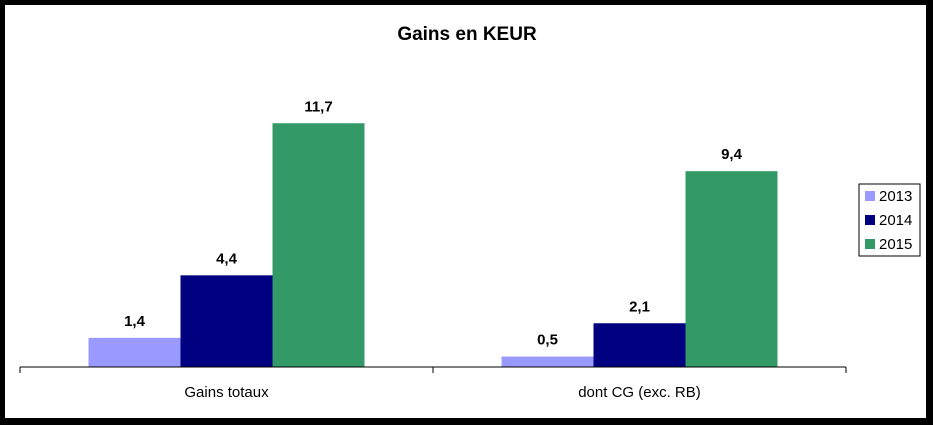 This screenshot has width=933, height=425. Describe the element at coordinates (226, 392) in the screenshot. I see `category-label-0: Gains totaux` at that location.